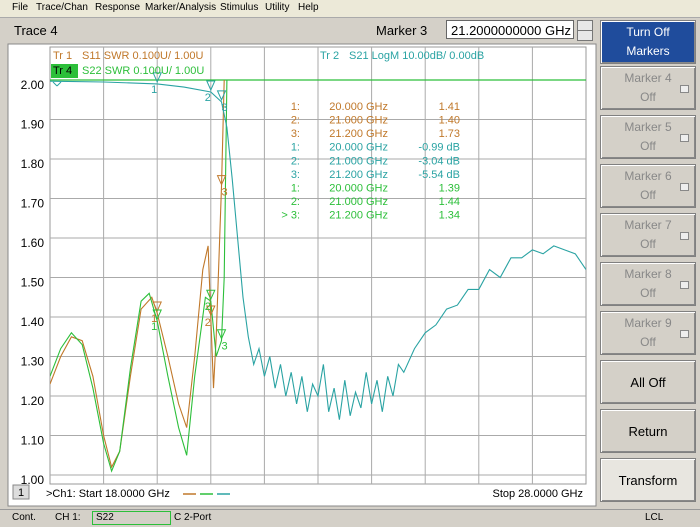 The width and height of the screenshot is (700, 527). I want to click on channel-number: 1, so click(21, 493).